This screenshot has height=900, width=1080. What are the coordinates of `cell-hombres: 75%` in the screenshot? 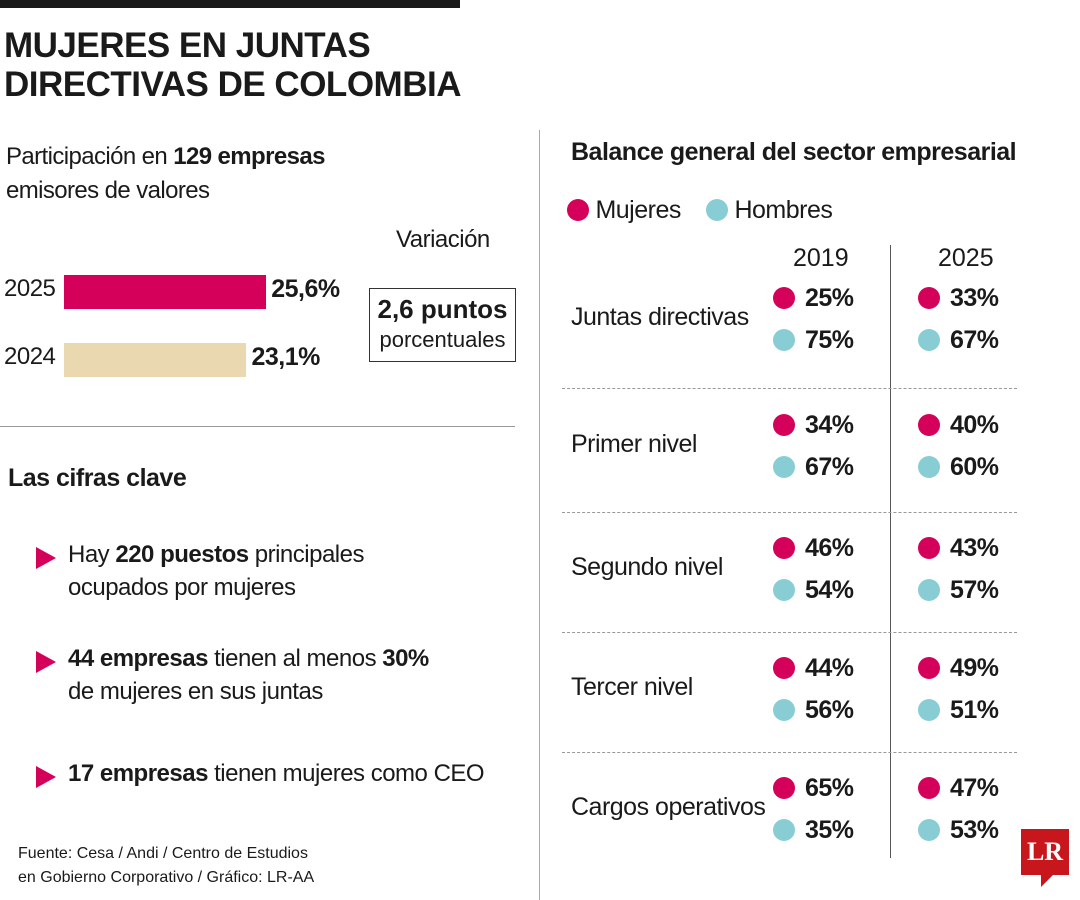 It's located at (813, 340).